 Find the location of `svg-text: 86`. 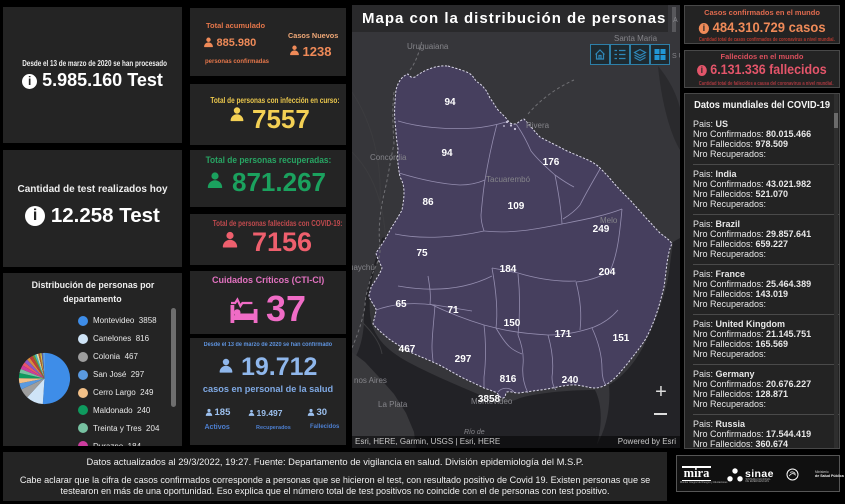

svg-text: 86 is located at coordinates (428, 202).